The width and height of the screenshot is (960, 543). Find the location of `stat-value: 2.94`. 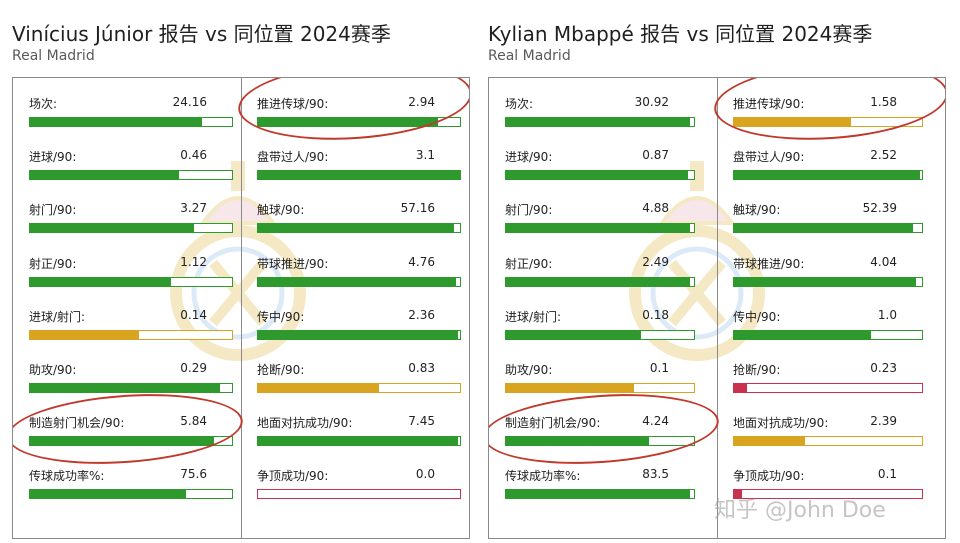

stat-value: 2.94 is located at coordinates (421, 102).